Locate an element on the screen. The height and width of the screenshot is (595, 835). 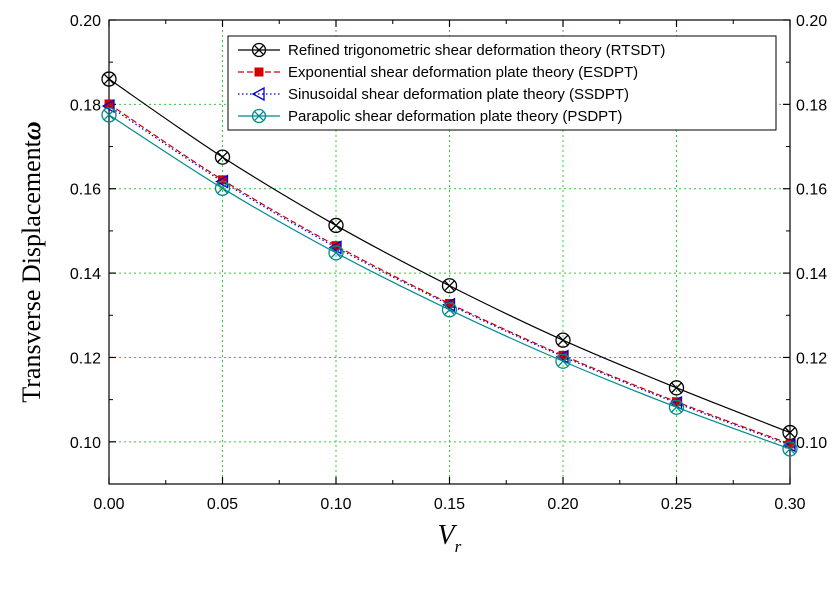
y-tick-label-left: 0.12 is located at coordinates (85, 358).